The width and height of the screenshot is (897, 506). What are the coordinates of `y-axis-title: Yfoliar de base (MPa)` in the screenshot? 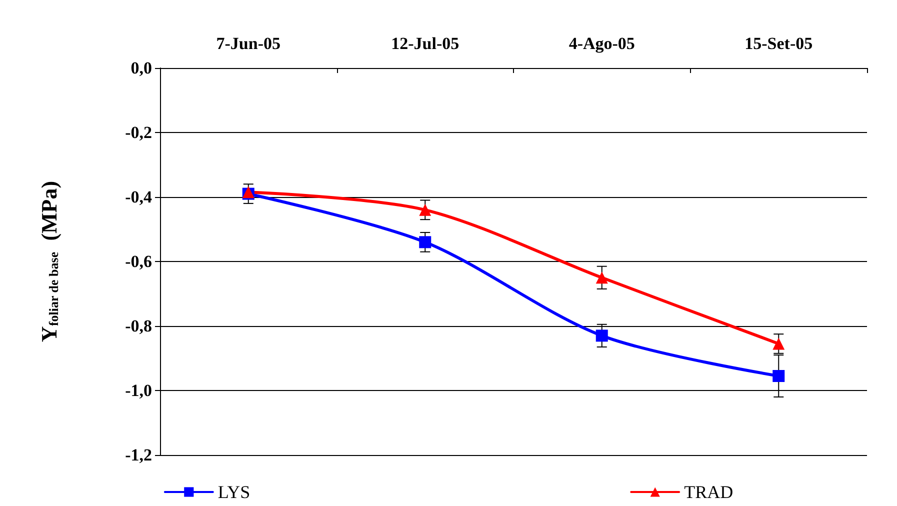 It's located at (49, 261).